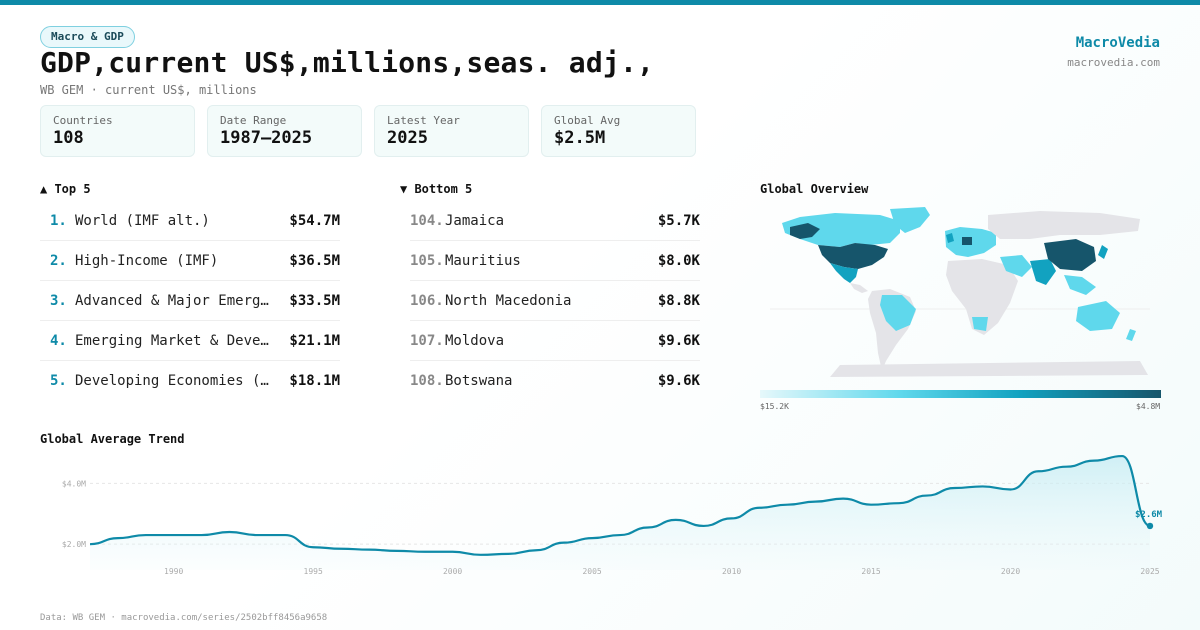  Describe the element at coordinates (314, 301) in the screenshot. I see `gdp-value: $33.5M` at that location.